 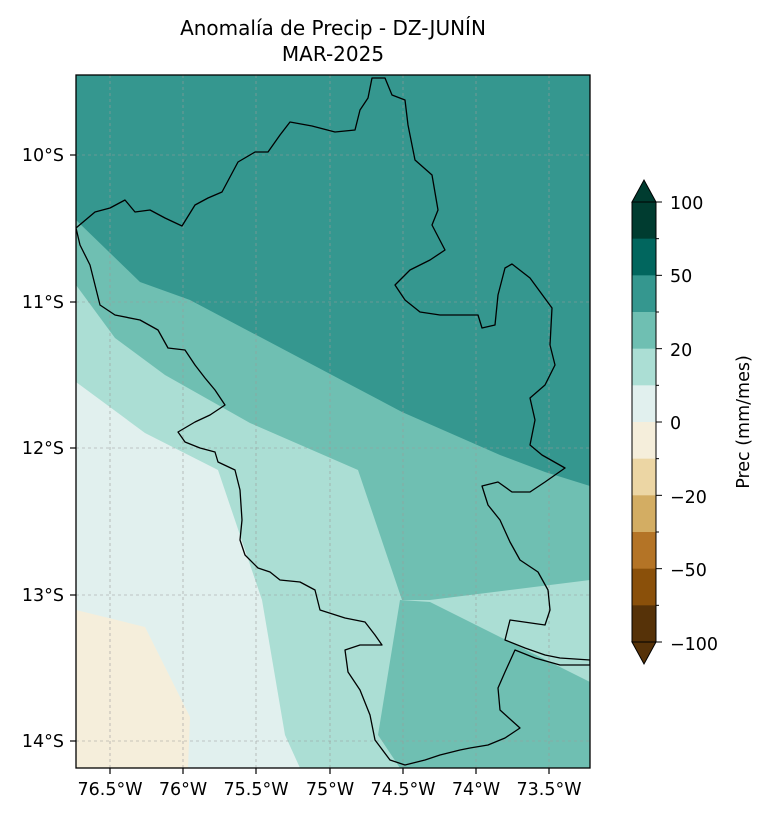 What do you see at coordinates (333, 54) in the screenshot?
I see `map-subtitle: MAR-2025` at bounding box center [333, 54].